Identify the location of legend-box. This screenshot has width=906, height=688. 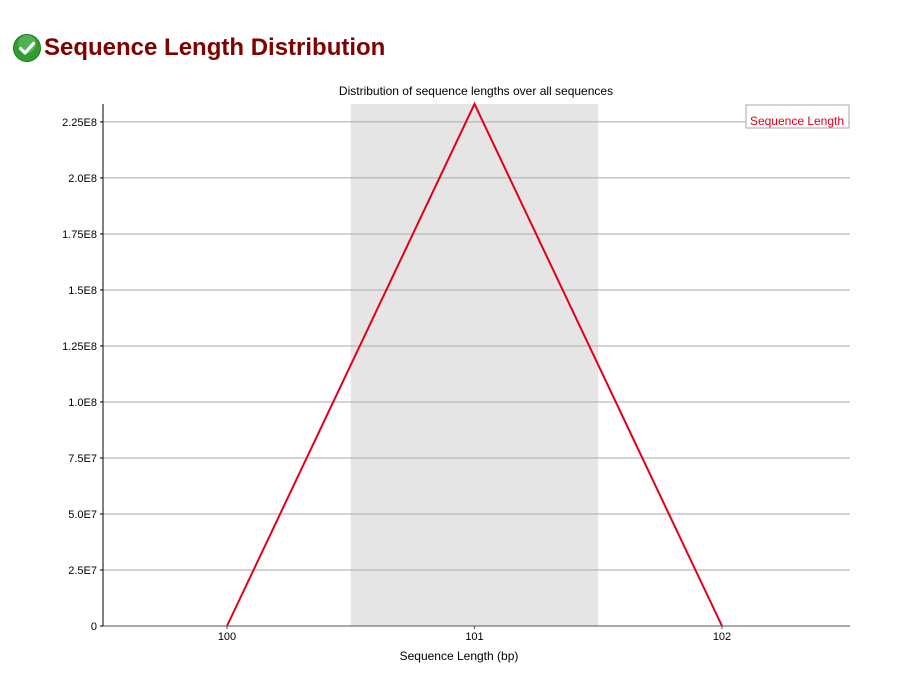
(797, 116).